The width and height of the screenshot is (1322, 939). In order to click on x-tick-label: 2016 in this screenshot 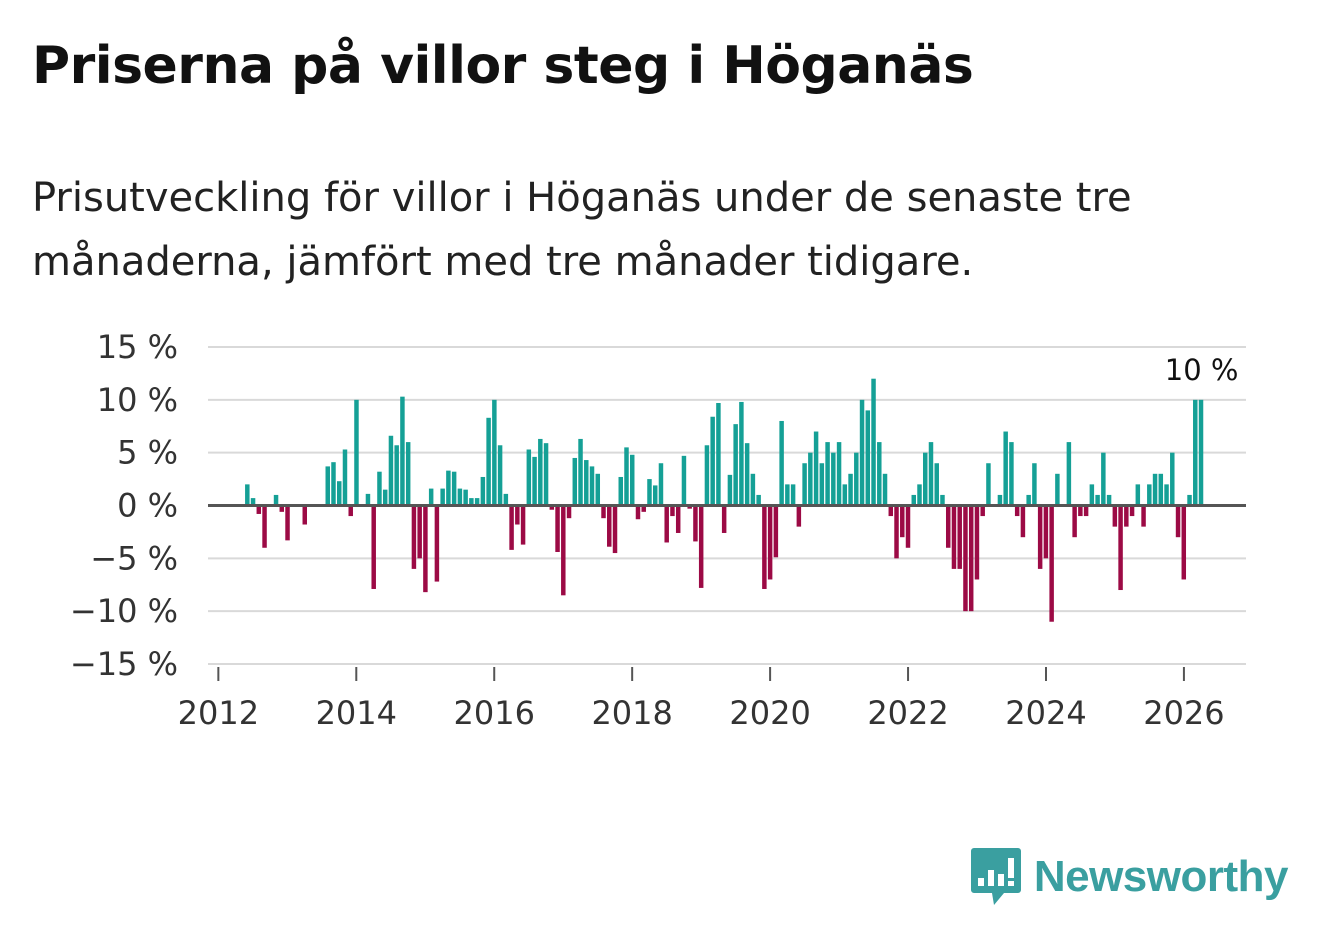, I will do `click(494, 713)`.